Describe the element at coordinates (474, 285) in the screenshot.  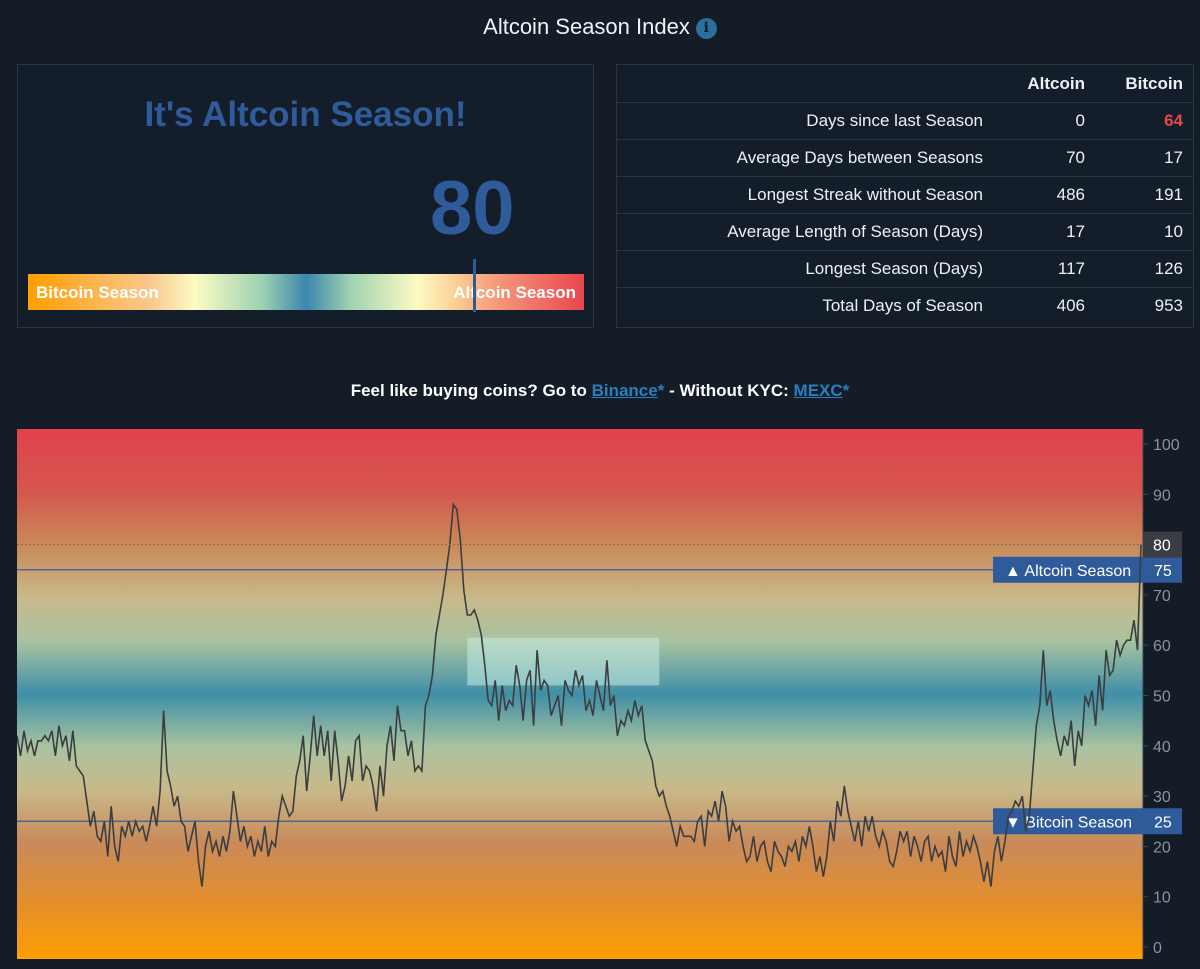
I see `gauge-marker` at that location.